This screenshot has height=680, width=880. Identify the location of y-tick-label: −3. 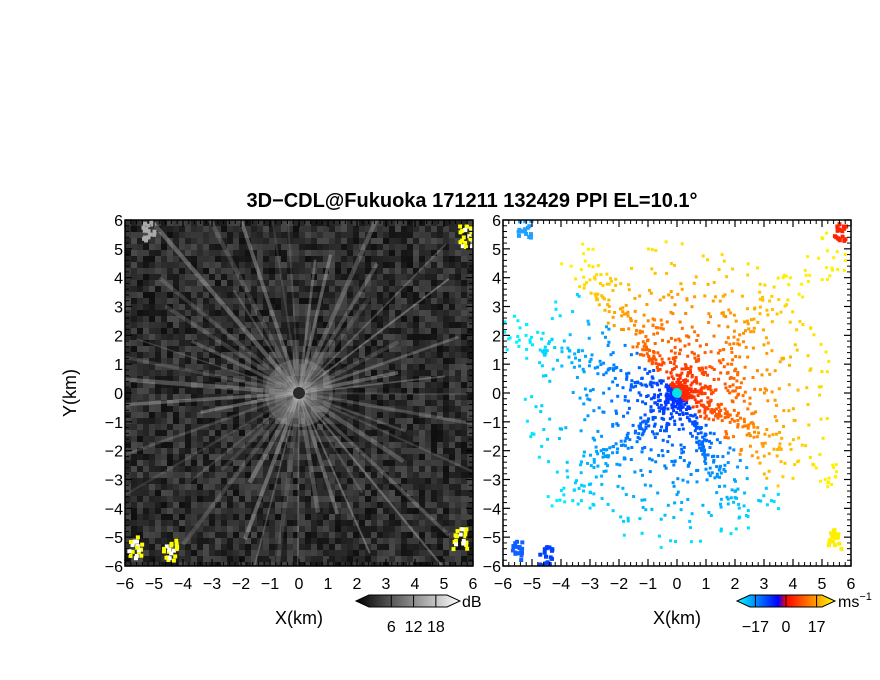
(114, 481).